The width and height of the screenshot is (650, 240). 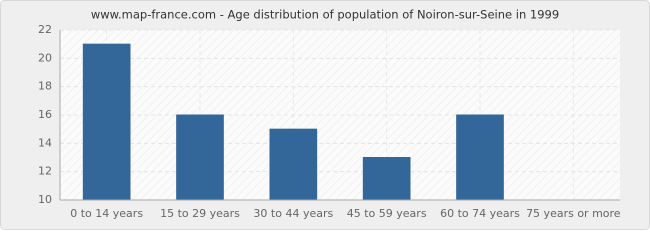 What do you see at coordinates (45, 142) in the screenshot?
I see `y-tick-label: 14` at bounding box center [45, 142].